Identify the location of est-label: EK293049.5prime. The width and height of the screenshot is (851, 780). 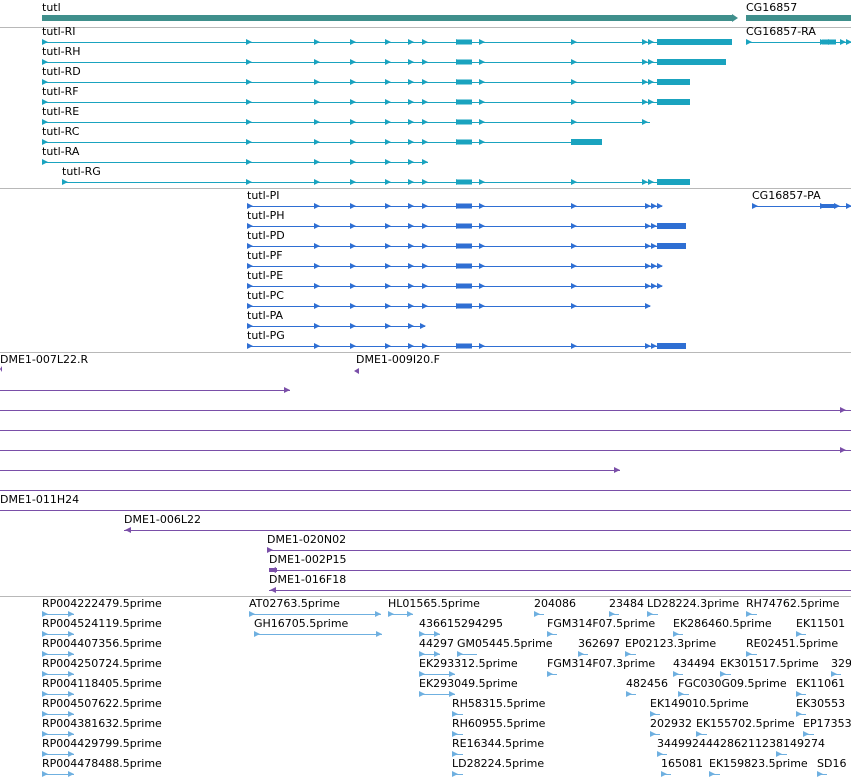
(468, 683).